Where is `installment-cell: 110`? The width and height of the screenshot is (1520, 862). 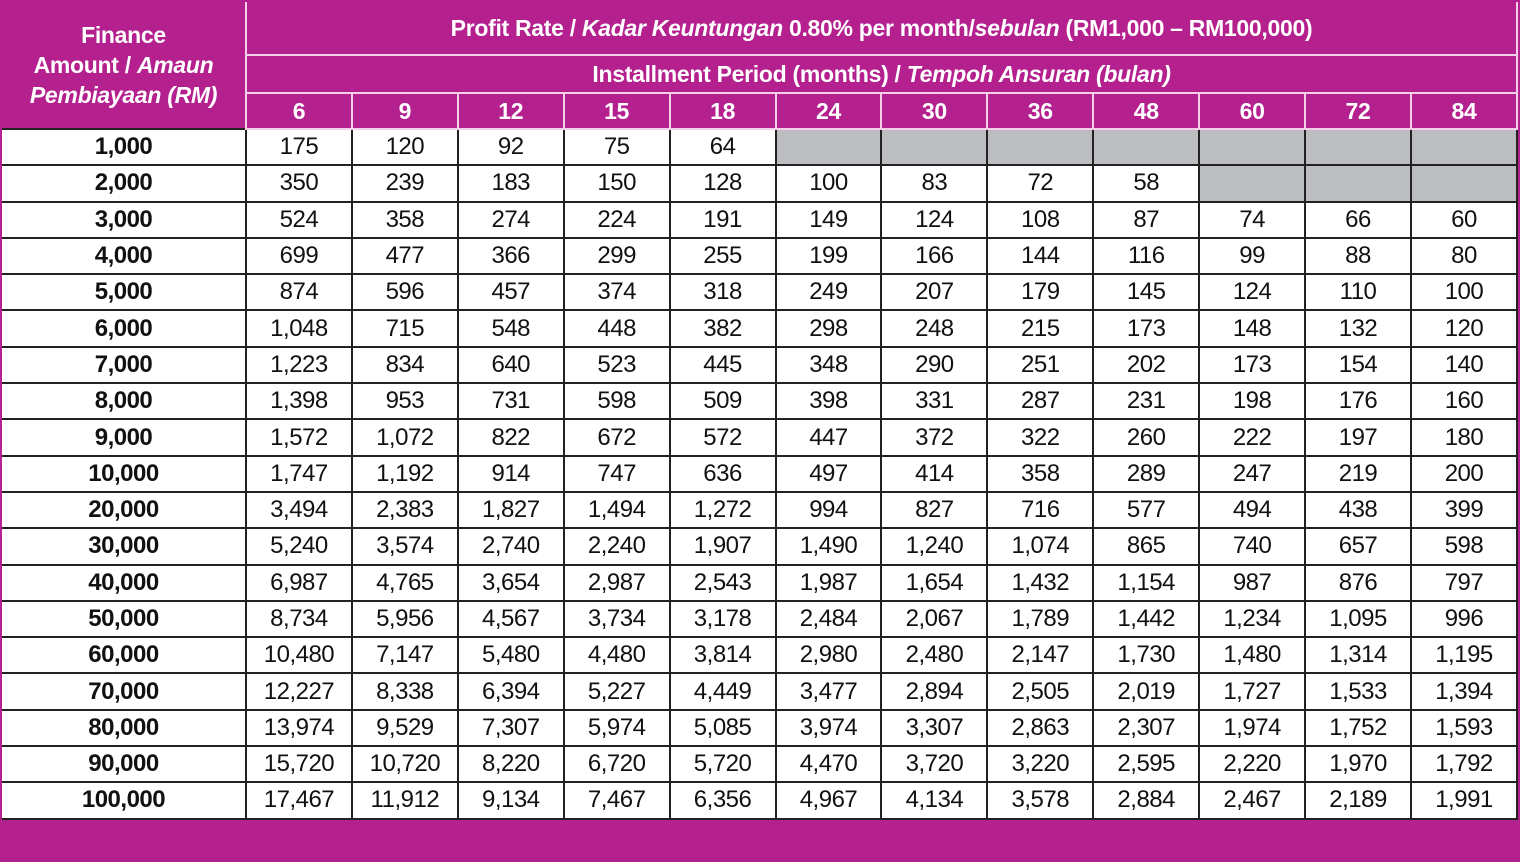 installment-cell: 110 is located at coordinates (1358, 292).